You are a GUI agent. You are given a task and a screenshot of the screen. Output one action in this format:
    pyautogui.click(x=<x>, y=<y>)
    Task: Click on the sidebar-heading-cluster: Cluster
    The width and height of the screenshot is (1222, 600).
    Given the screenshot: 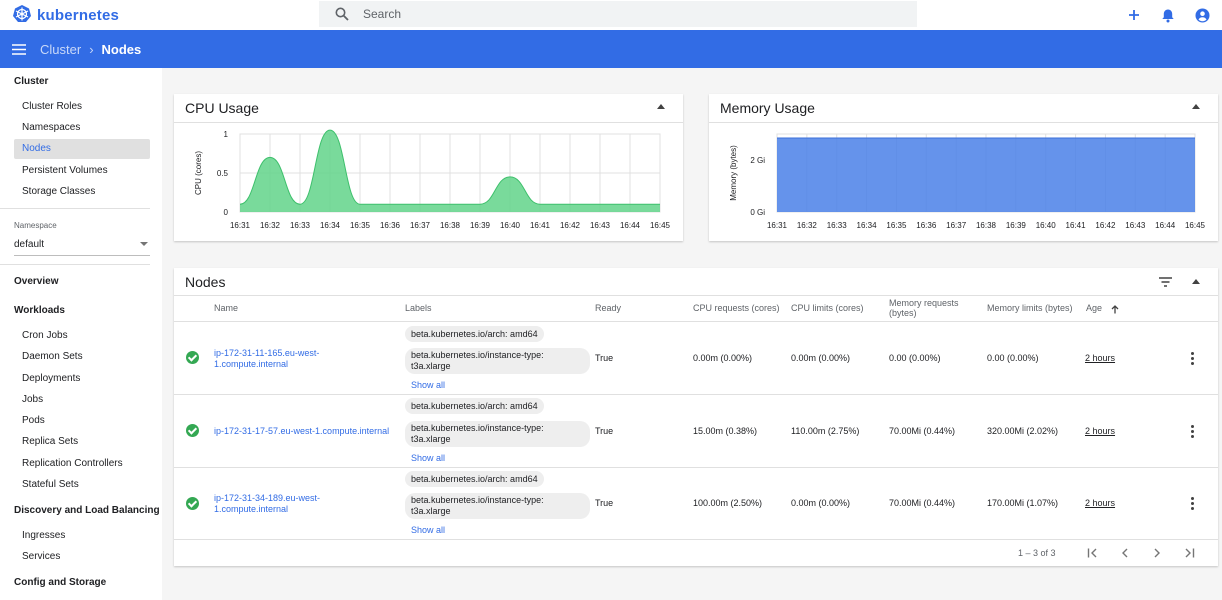 What is the action you would take?
    pyautogui.click(x=31, y=81)
    